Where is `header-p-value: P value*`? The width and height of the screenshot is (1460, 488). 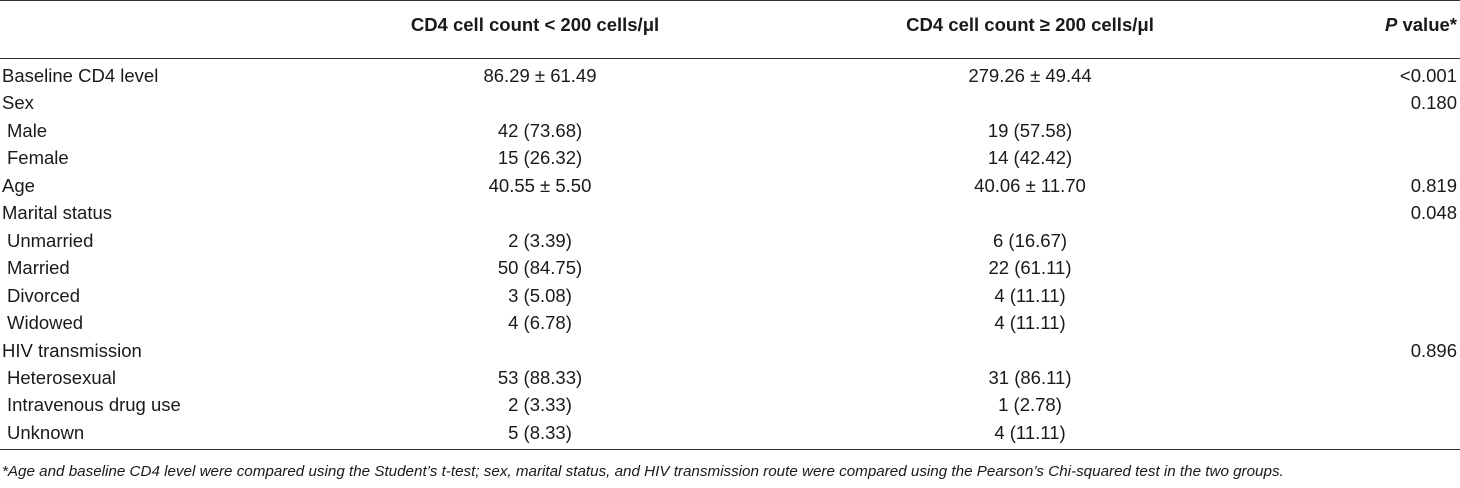 header-p-value: P value* is located at coordinates (1421, 25).